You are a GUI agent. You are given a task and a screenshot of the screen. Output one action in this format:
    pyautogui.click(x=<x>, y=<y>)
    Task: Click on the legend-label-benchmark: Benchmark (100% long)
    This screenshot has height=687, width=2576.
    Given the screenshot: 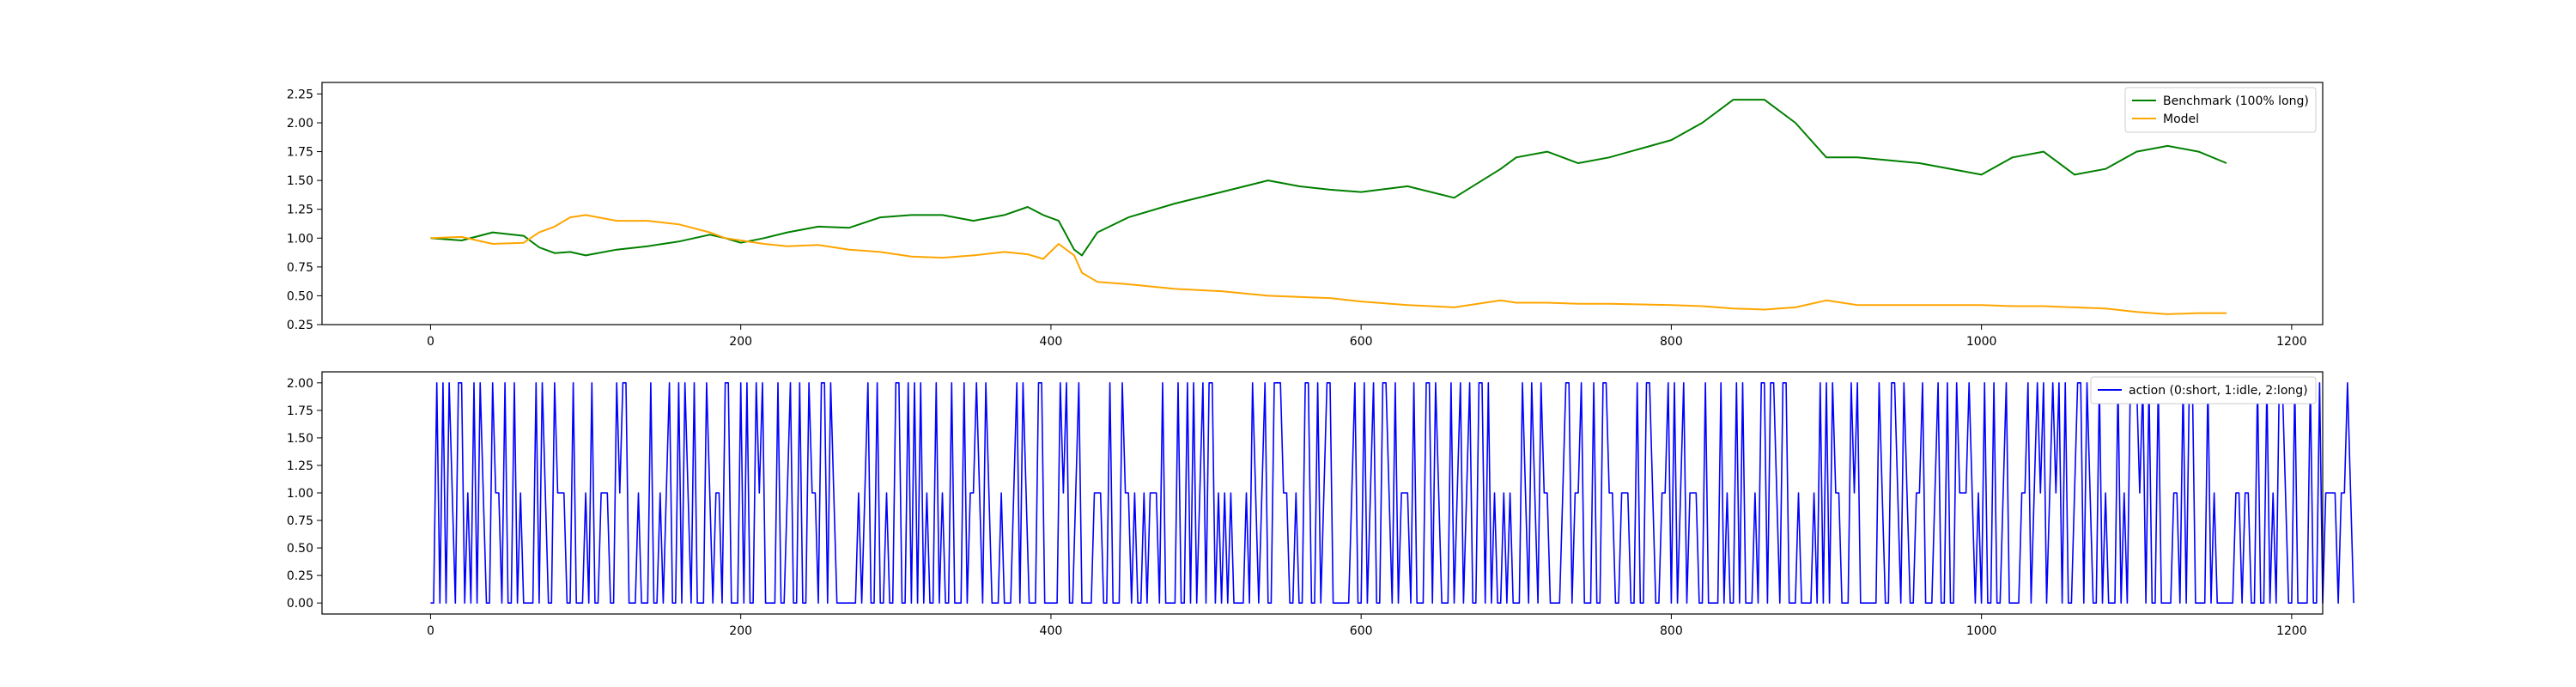 What is the action you would take?
    pyautogui.click(x=2236, y=101)
    